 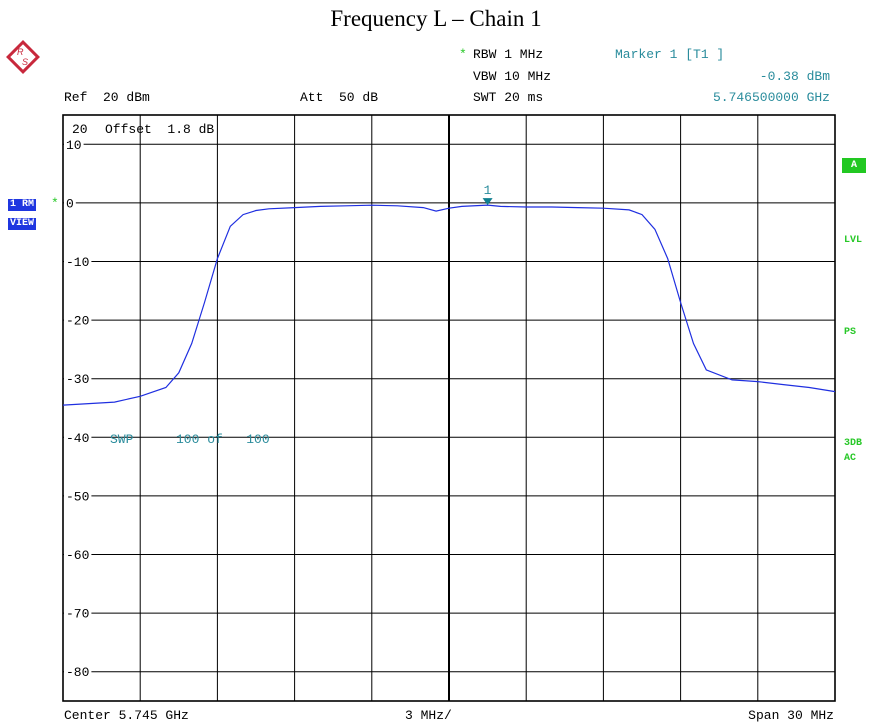 I want to click on marker-level: -0.38 dBm, so click(x=794, y=76).